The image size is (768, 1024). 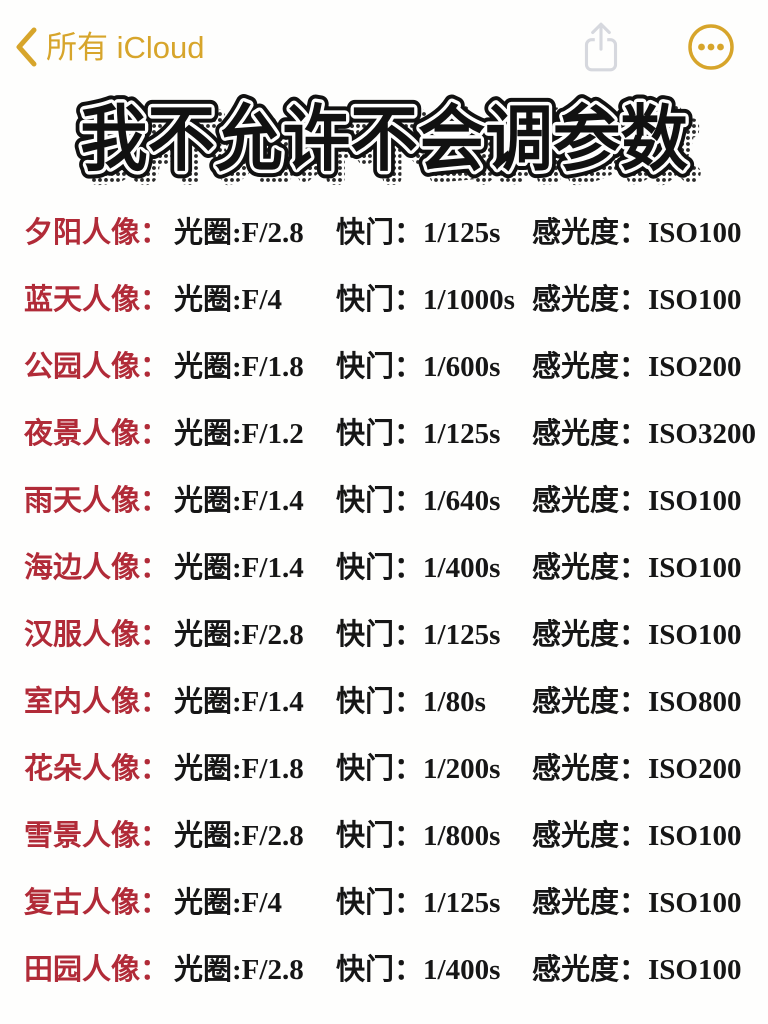 What do you see at coordinates (82, 835) in the screenshot?
I see `scene-name: 雪景人像` at bounding box center [82, 835].